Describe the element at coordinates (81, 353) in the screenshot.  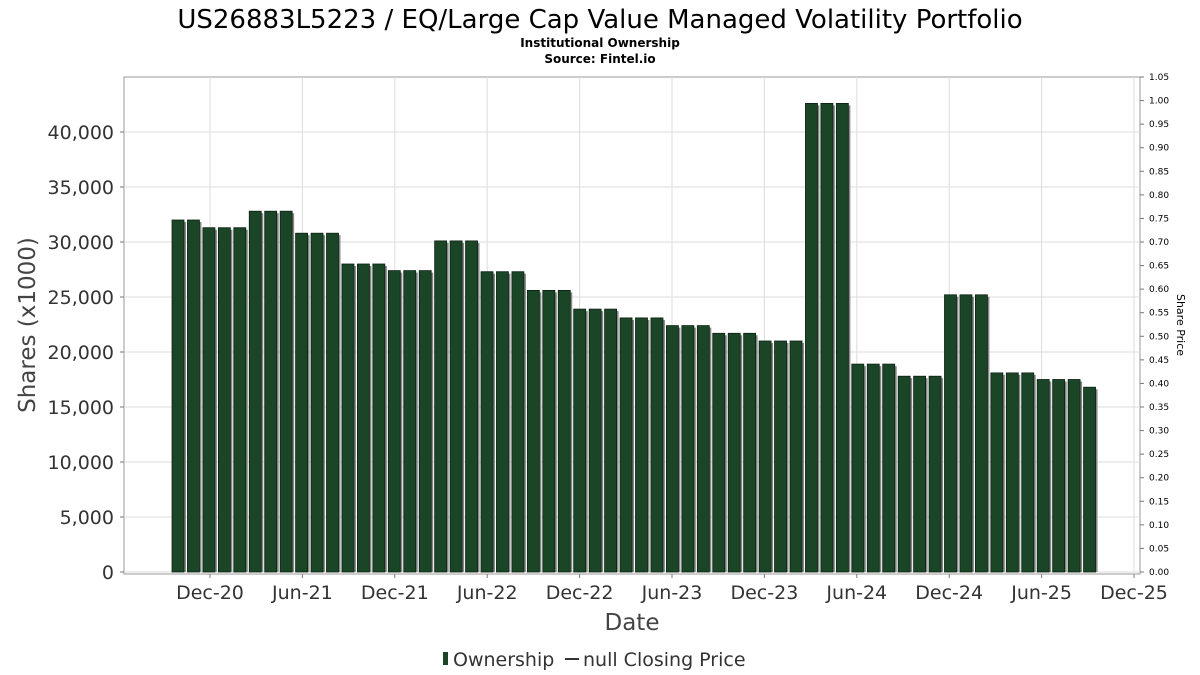
I see `y-tick-label: 20,000` at that location.